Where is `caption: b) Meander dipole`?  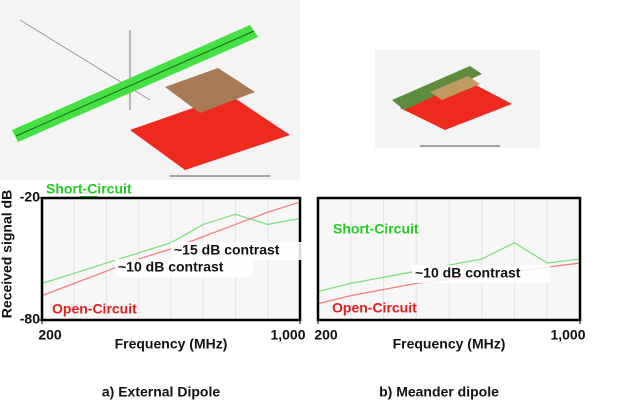 caption: b) Meander dipole is located at coordinates (439, 392).